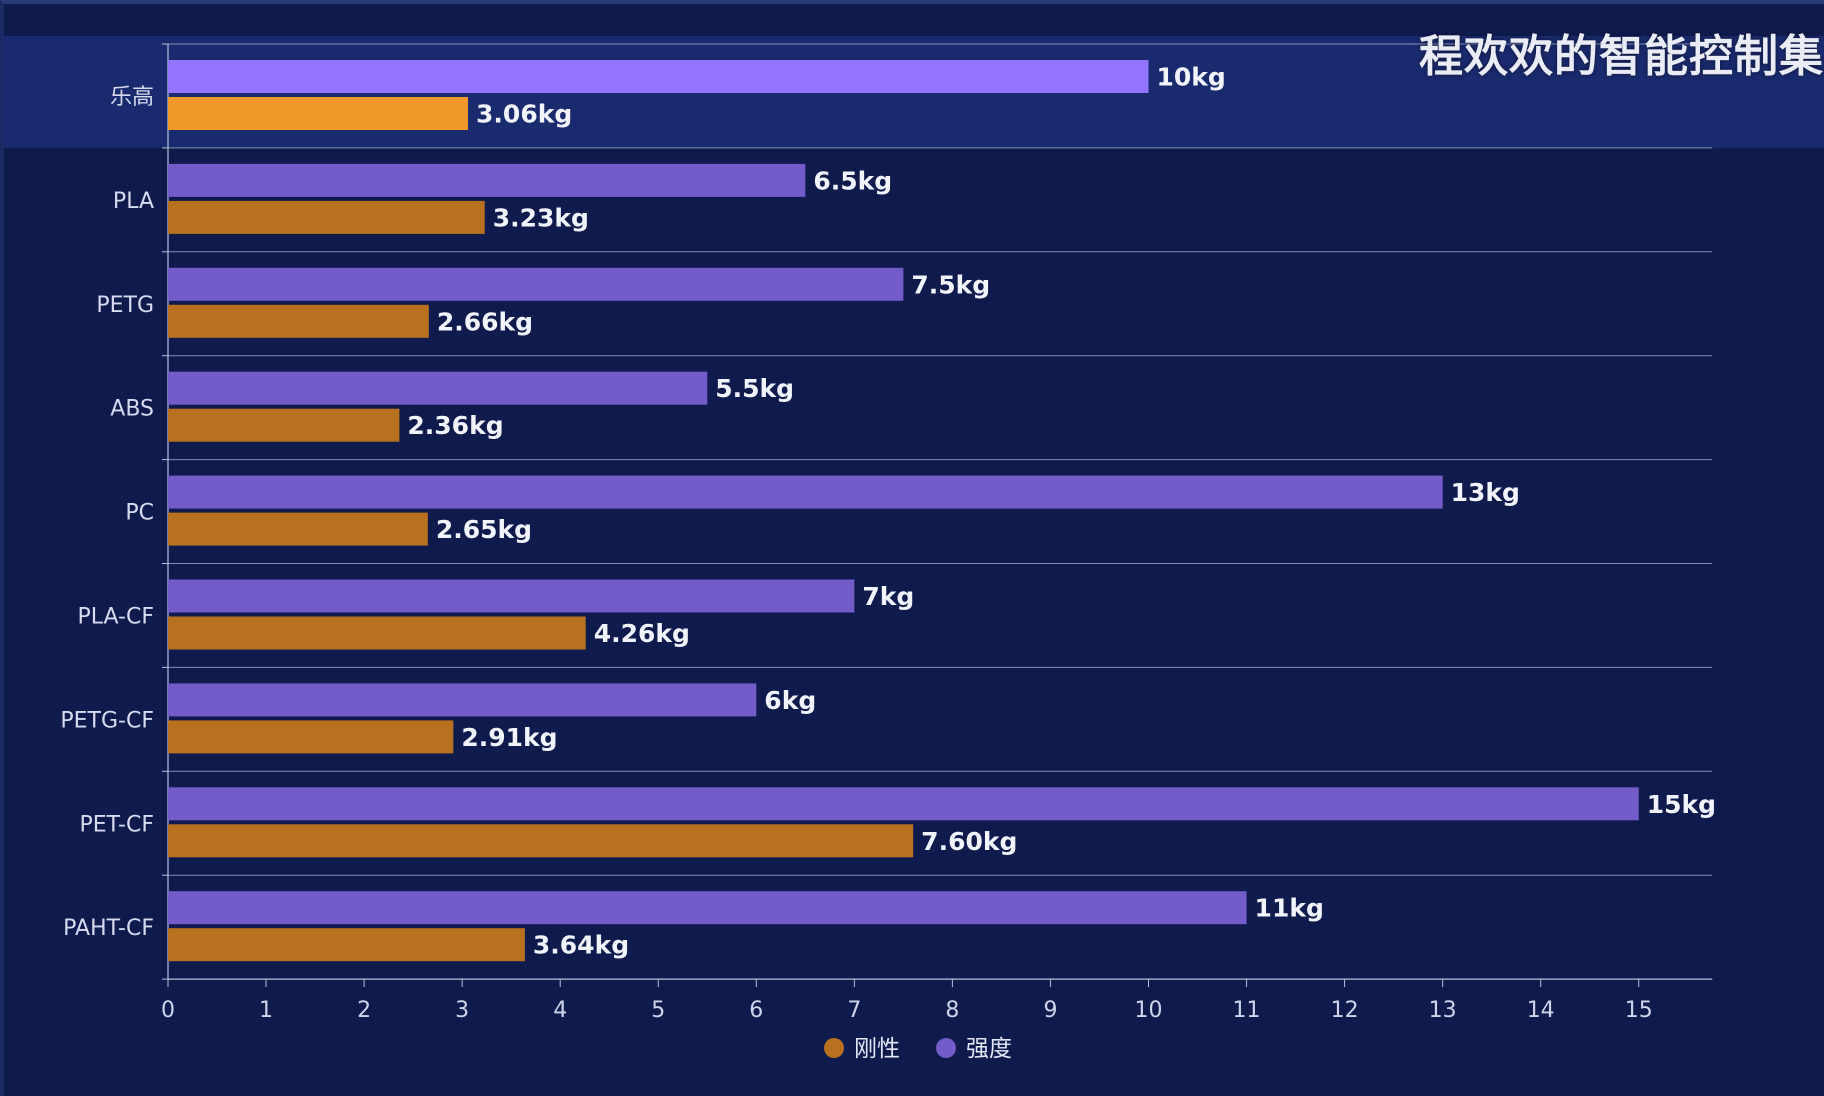 The width and height of the screenshot is (1824, 1096). What do you see at coordinates (852, 180) in the screenshot?
I see `data-label-strength: 6.5kg` at bounding box center [852, 180].